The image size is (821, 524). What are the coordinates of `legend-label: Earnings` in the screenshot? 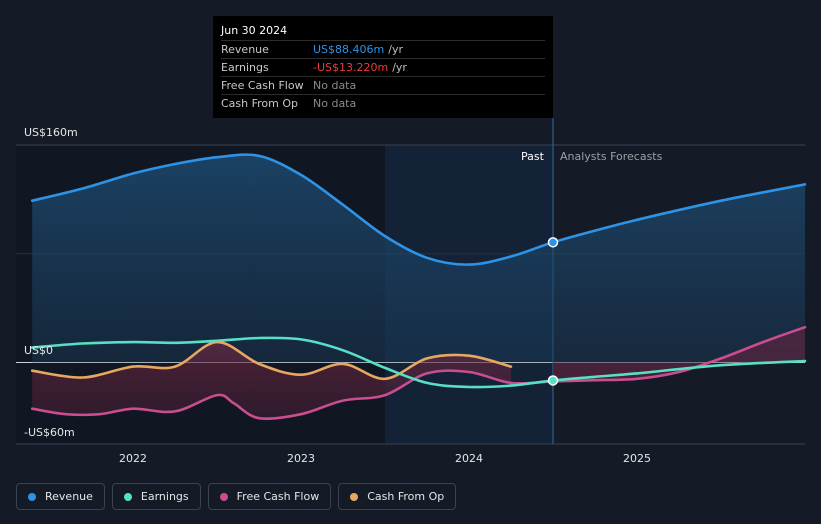 It's located at (164, 496).